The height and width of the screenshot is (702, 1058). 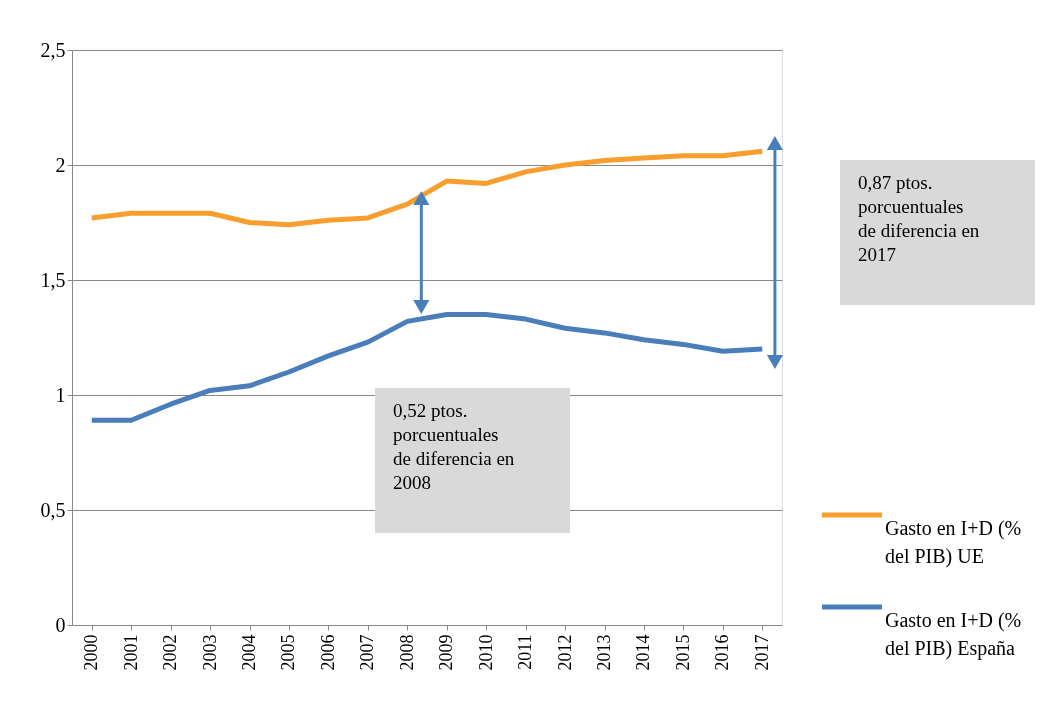 What do you see at coordinates (170, 652) in the screenshot?
I see `x-tick-label: 2002` at bounding box center [170, 652].